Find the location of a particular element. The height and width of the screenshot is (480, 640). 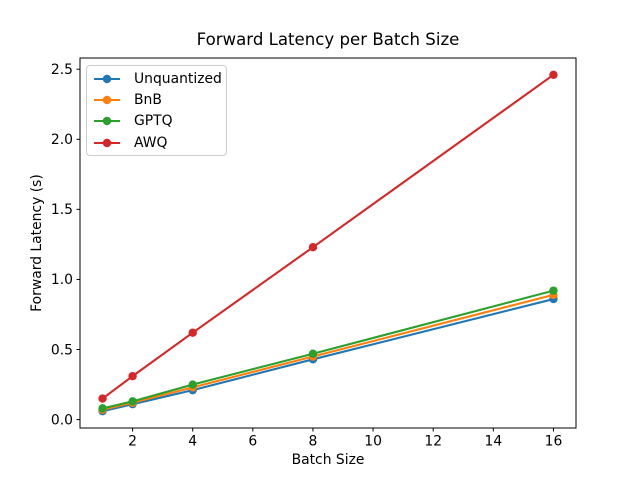

x-tick-label: 12 is located at coordinates (433, 442).